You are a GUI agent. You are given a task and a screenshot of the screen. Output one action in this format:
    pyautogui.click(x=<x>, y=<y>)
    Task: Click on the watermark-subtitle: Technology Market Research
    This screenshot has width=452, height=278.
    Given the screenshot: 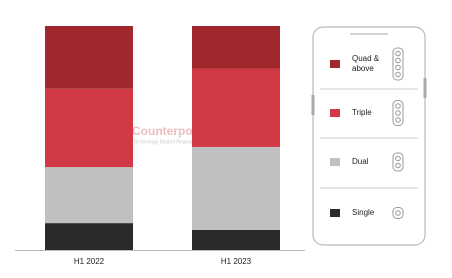 What is the action you would take?
    pyautogui.click(x=165, y=142)
    